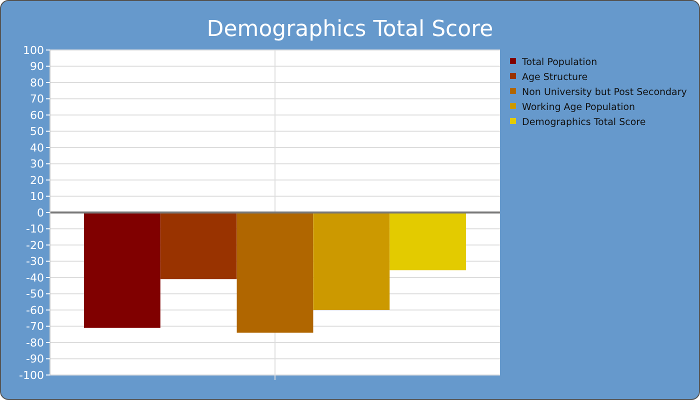 The height and width of the screenshot is (400, 700). I want to click on y-tick-label: 10, so click(37, 197).